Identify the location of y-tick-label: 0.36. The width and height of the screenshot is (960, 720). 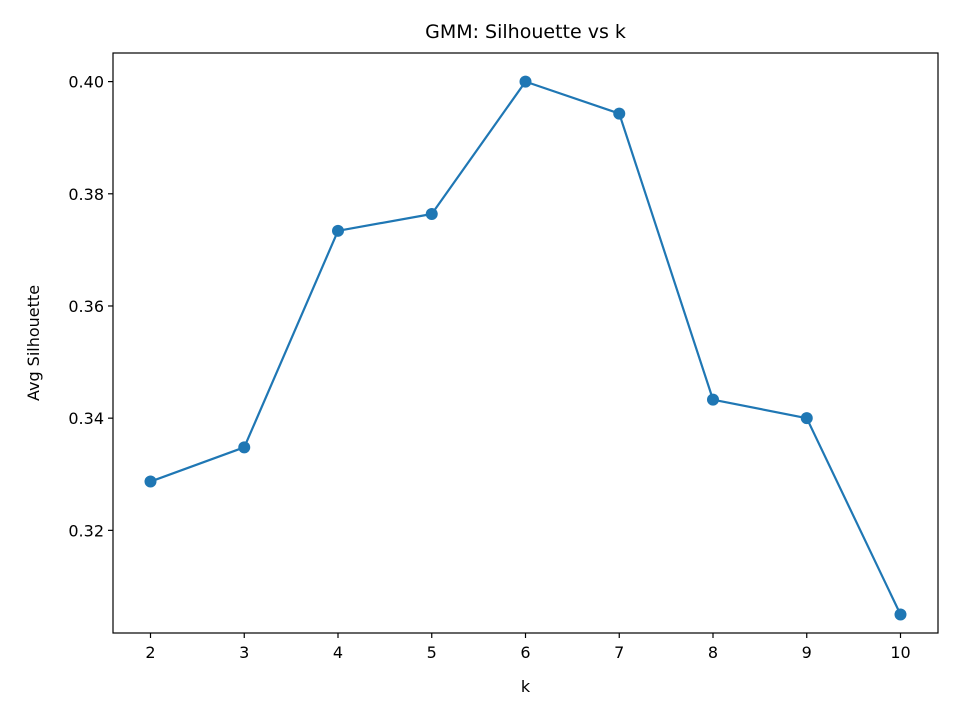
(86, 306).